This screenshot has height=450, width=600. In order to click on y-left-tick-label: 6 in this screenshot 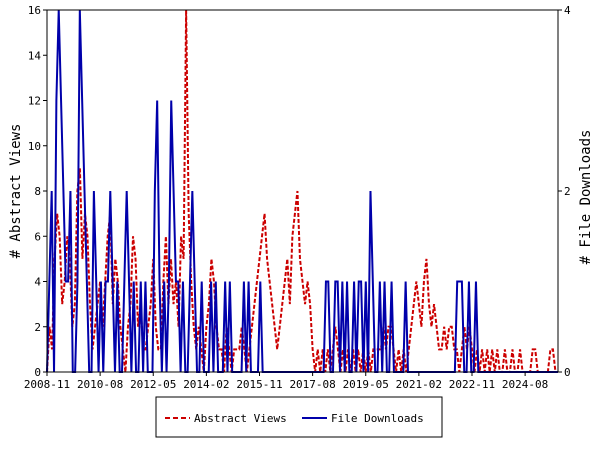, I will do `click(37, 236)`.